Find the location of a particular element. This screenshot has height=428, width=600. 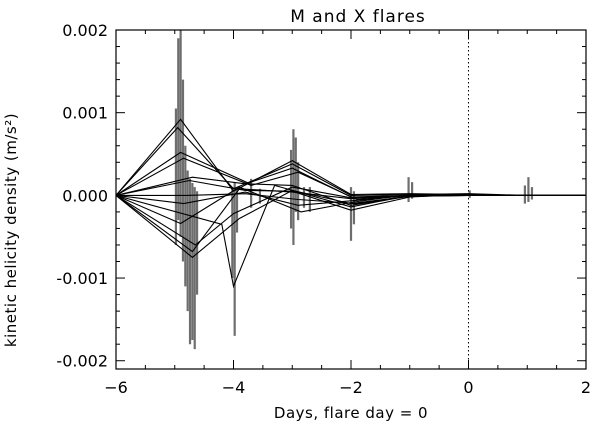

x-tick-label: −6 is located at coordinates (116, 387).